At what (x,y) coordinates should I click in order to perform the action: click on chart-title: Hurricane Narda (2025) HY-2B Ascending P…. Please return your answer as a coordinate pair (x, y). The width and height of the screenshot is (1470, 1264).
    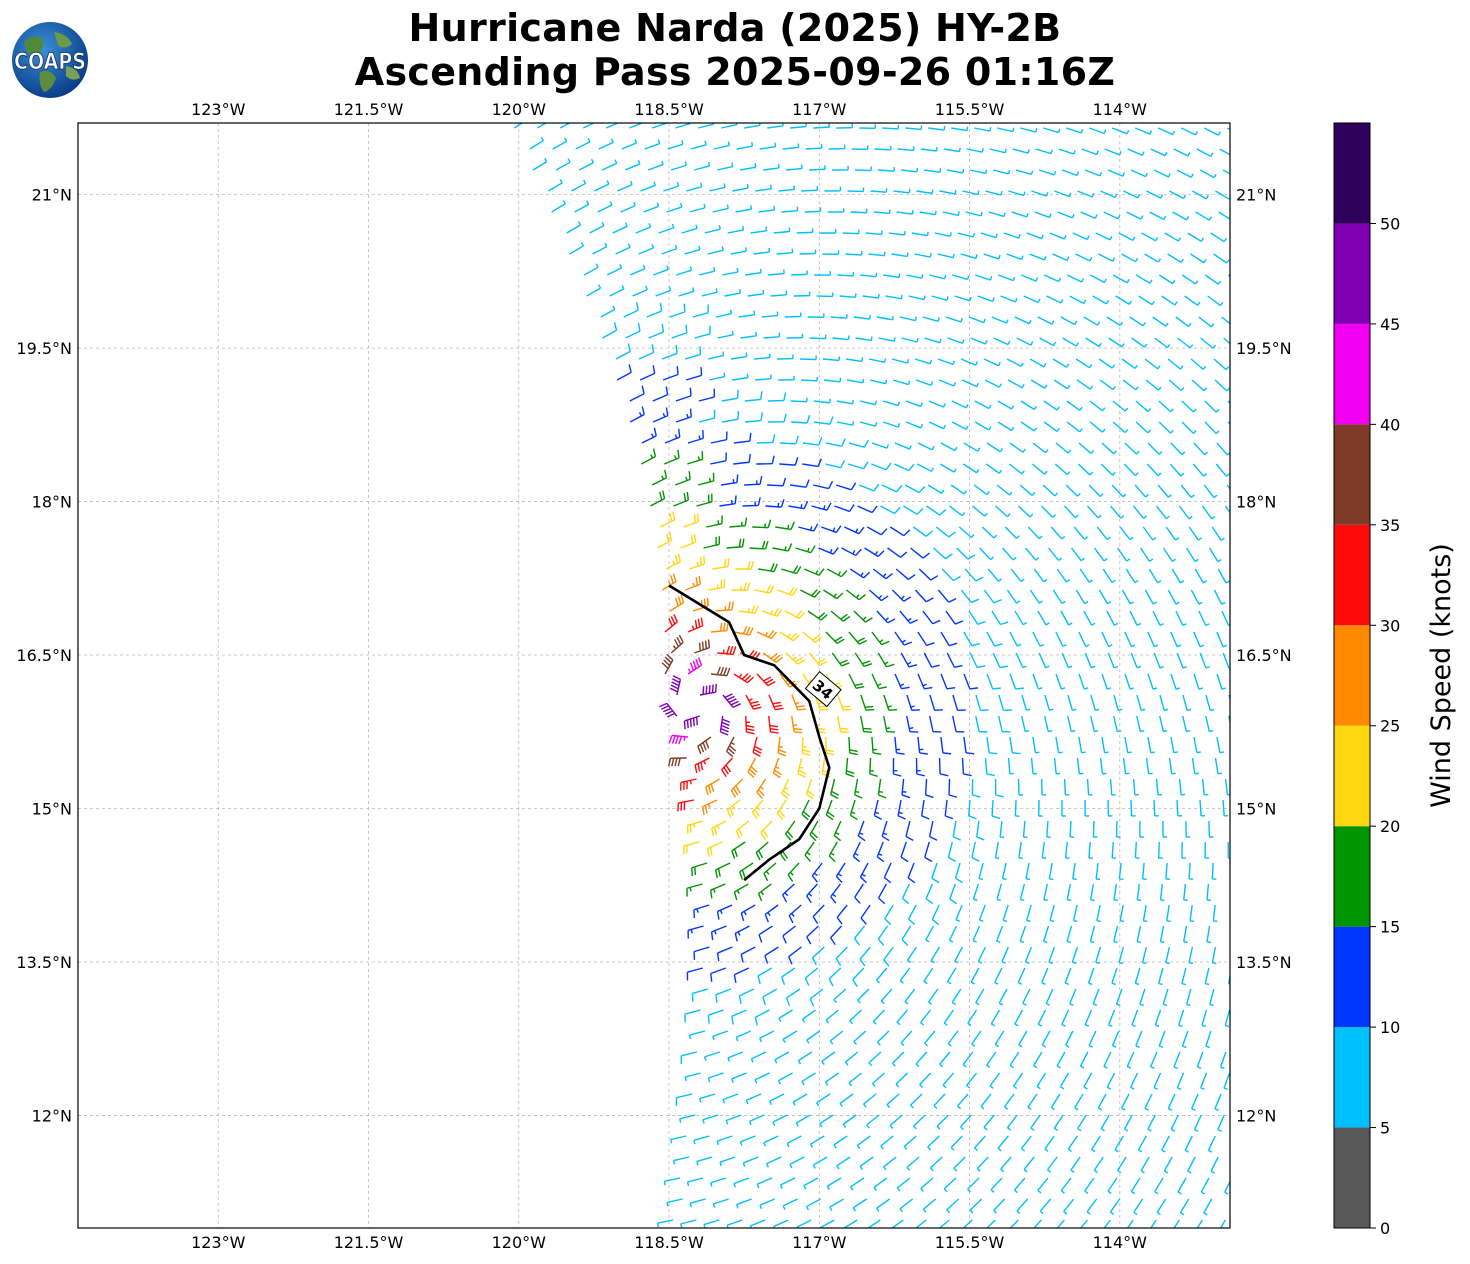
    Looking at the image, I should click on (735, 50).